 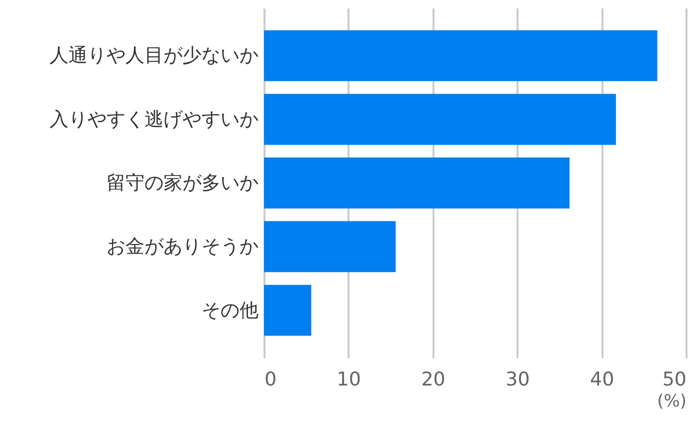 I want to click on x-tick-label: 0, so click(x=270, y=379).